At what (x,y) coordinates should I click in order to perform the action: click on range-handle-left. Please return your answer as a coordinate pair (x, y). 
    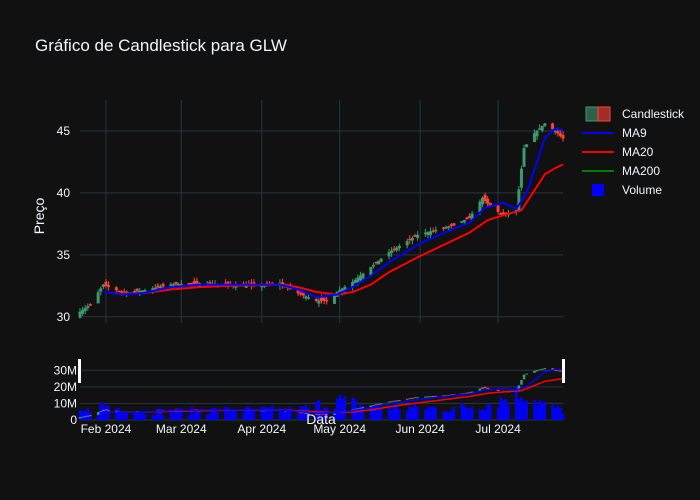
    Looking at the image, I should click on (79, 371).